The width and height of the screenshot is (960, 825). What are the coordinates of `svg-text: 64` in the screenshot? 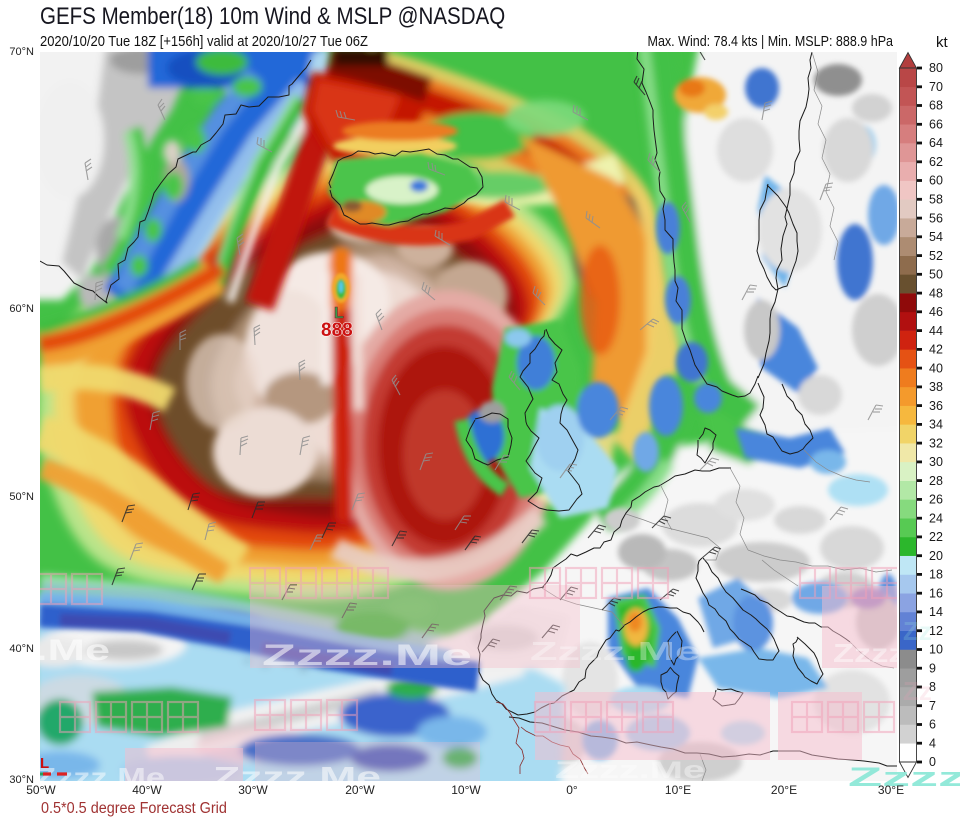 It's located at (936, 143).